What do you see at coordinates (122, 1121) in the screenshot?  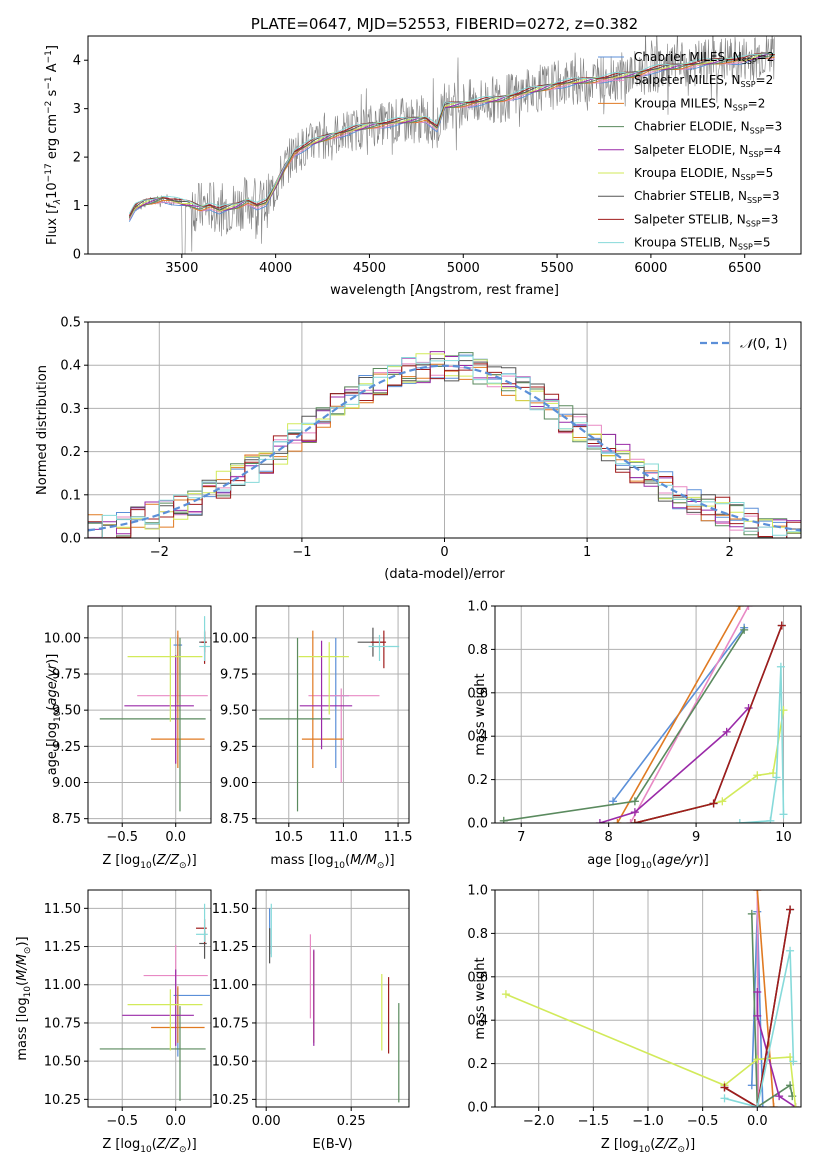 I see `x-tick-label: −0.5` at bounding box center [122, 1121].